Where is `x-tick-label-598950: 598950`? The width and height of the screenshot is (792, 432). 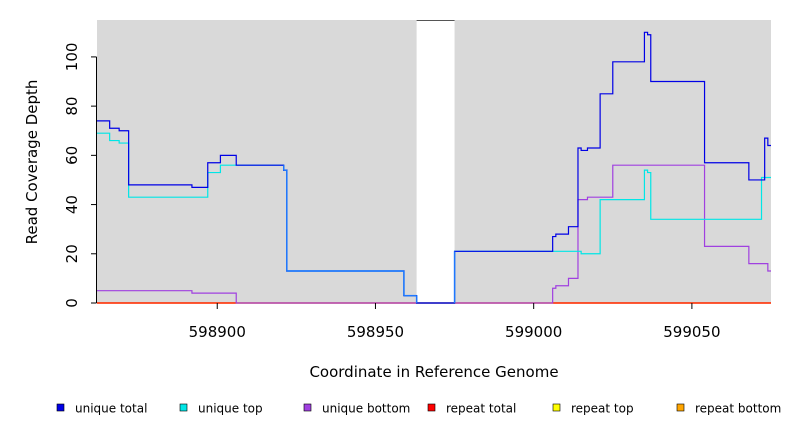 x-tick-label-598950: 598950 is located at coordinates (375, 332).